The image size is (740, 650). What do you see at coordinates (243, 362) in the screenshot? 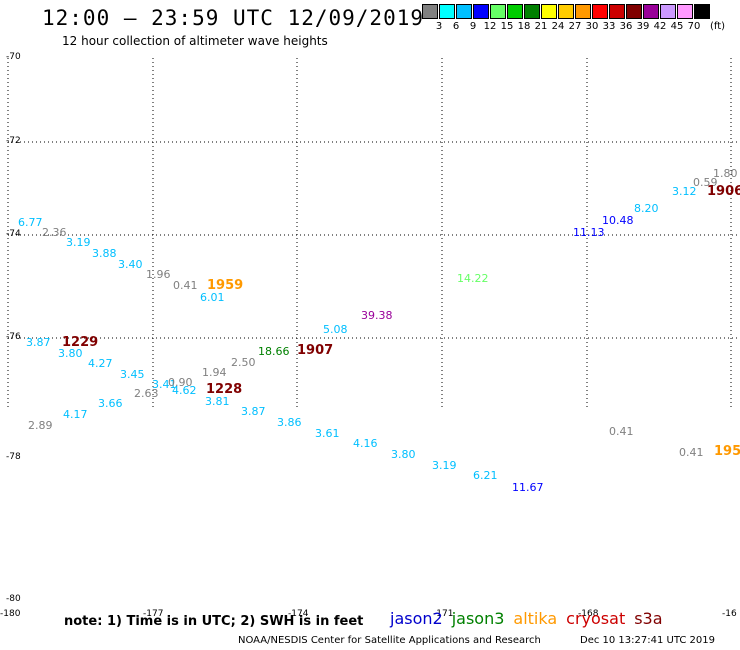
I see `wave-height-label: 2.50` at bounding box center [243, 362].